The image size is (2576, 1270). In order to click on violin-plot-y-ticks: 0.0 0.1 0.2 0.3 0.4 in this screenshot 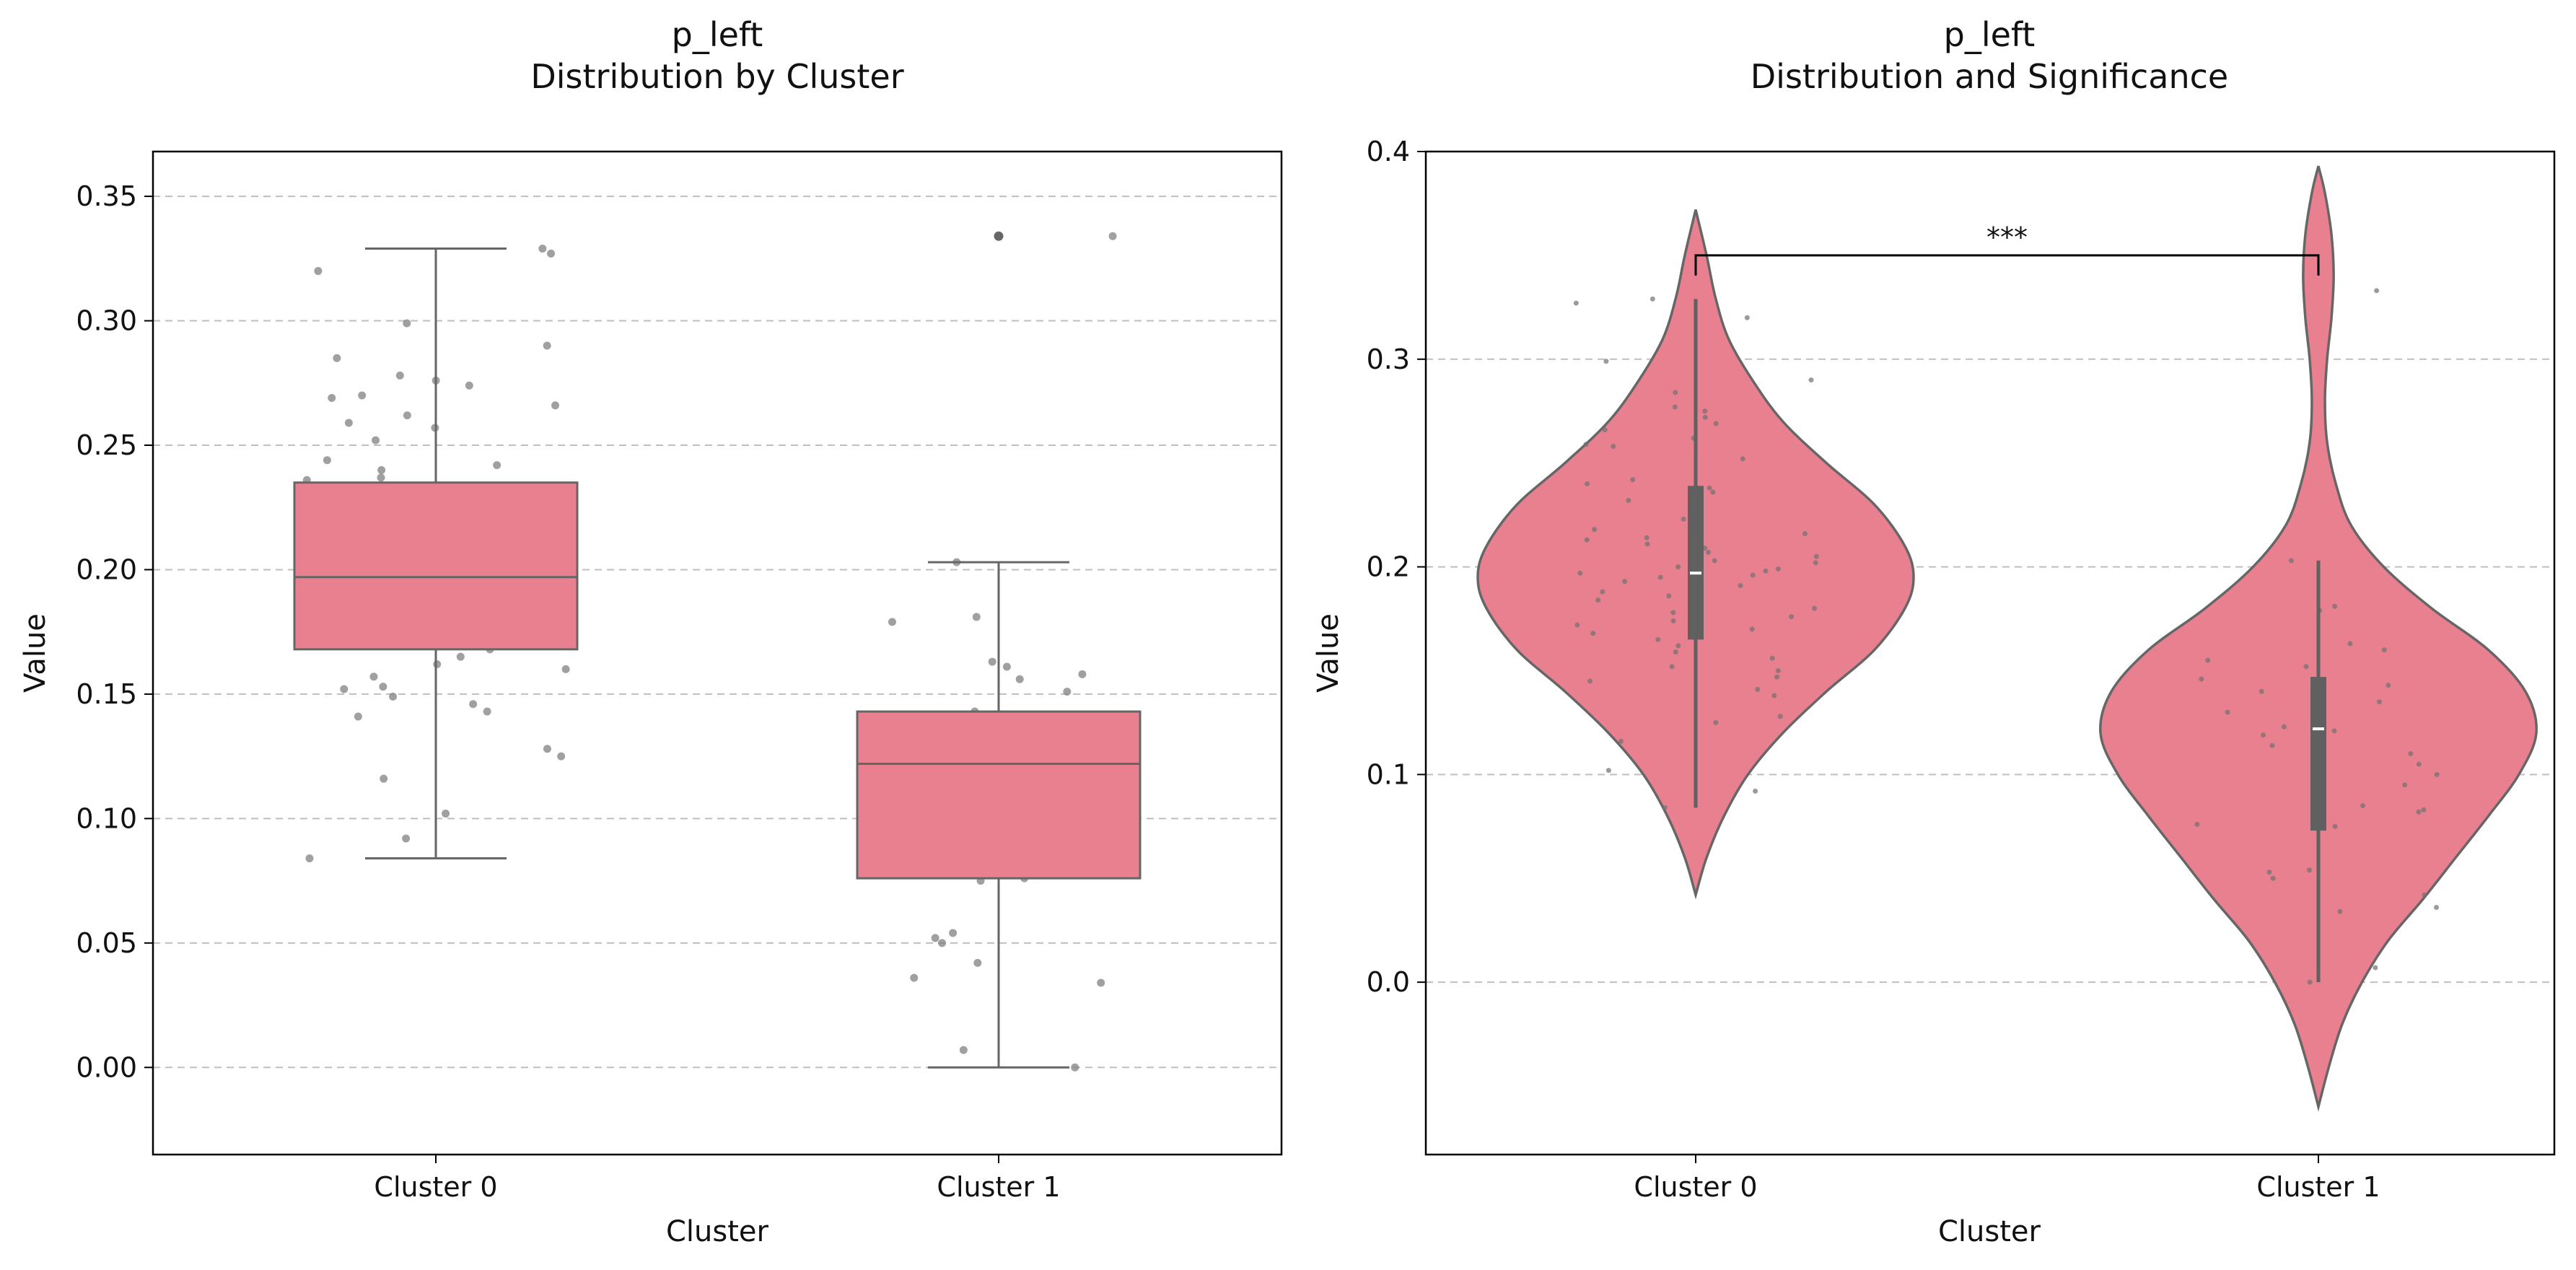, I will do `click(1396, 567)`.